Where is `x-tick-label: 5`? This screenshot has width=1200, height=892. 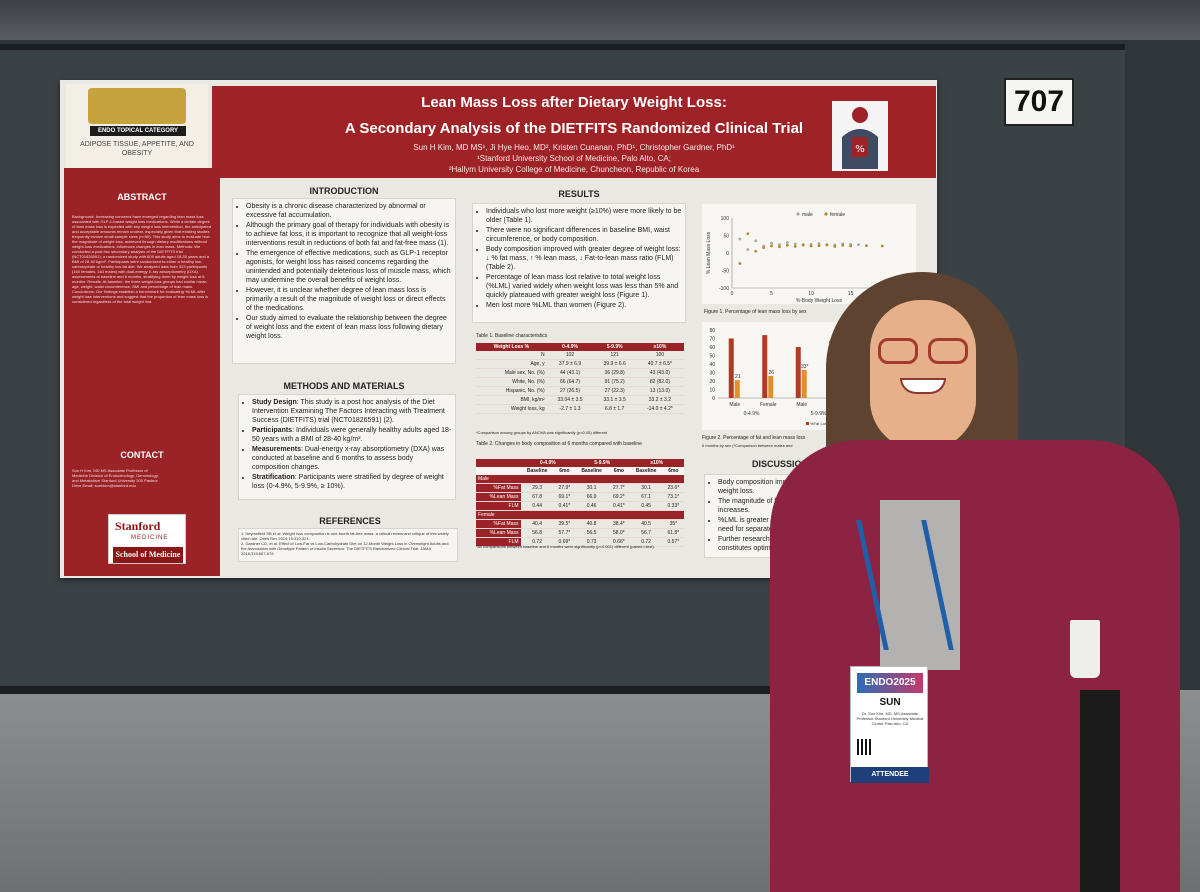
x-tick-label: 5 is located at coordinates (771, 294).